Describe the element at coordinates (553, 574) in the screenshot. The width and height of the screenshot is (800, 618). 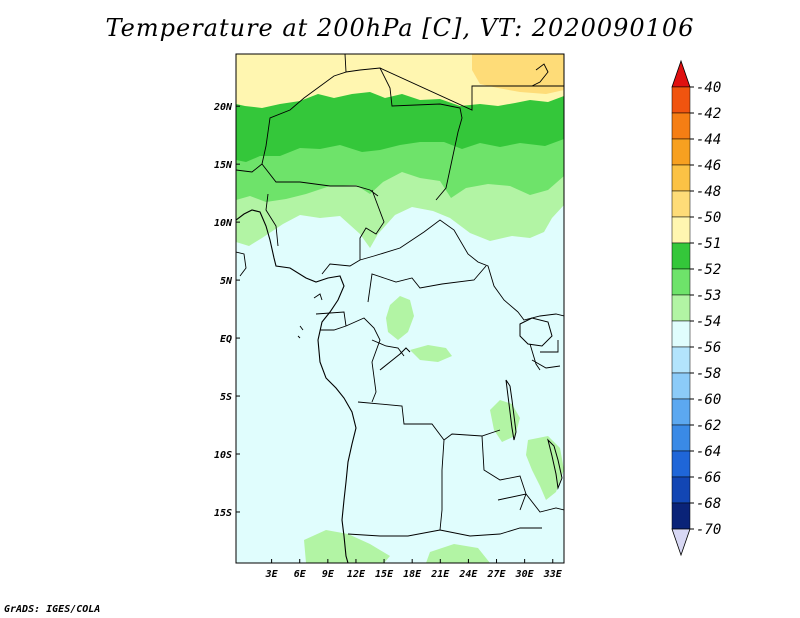
I see `lon-tick-label: 33E` at that location.